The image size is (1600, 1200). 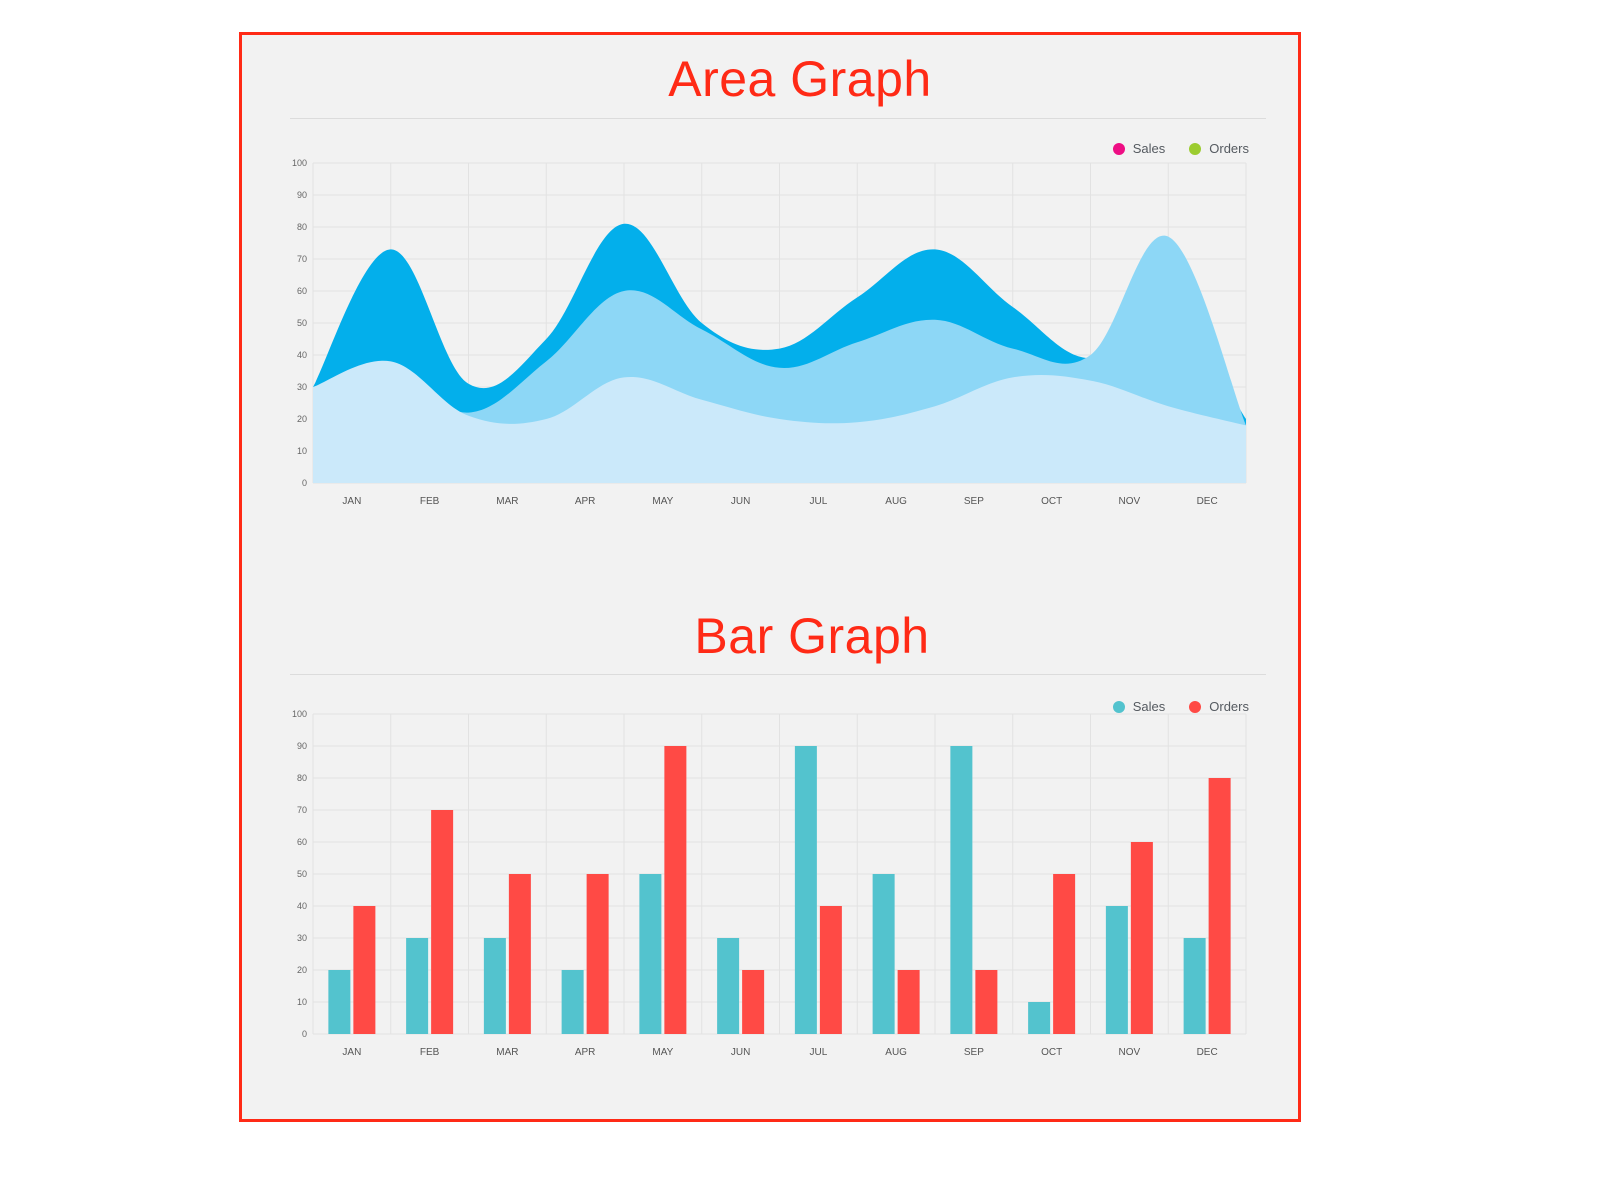 What do you see at coordinates (1169, 148) in the screenshot?
I see `area-legend: Sales Orders` at bounding box center [1169, 148].